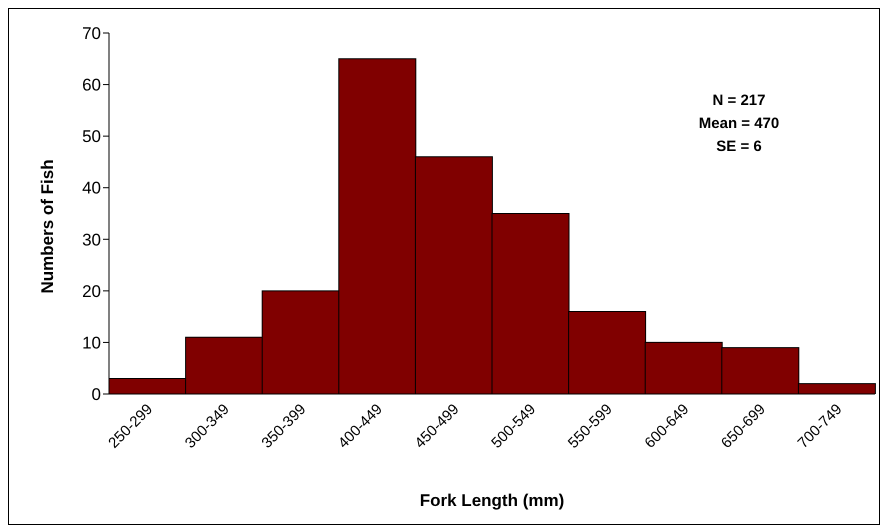  What do you see at coordinates (492, 500) in the screenshot?
I see `x-axis-title: Fork Length (mm)` at bounding box center [492, 500].